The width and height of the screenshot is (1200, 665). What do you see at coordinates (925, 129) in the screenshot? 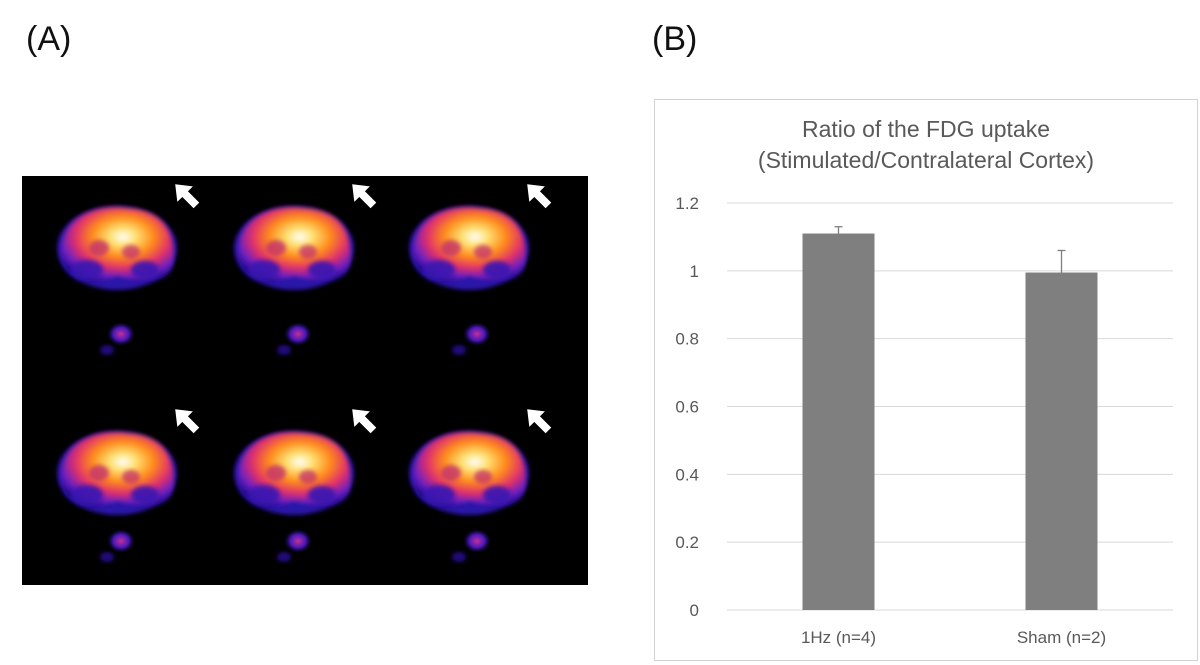
I see `chart-title-line-1: Ratio of the FDG uptake` at bounding box center [925, 129].